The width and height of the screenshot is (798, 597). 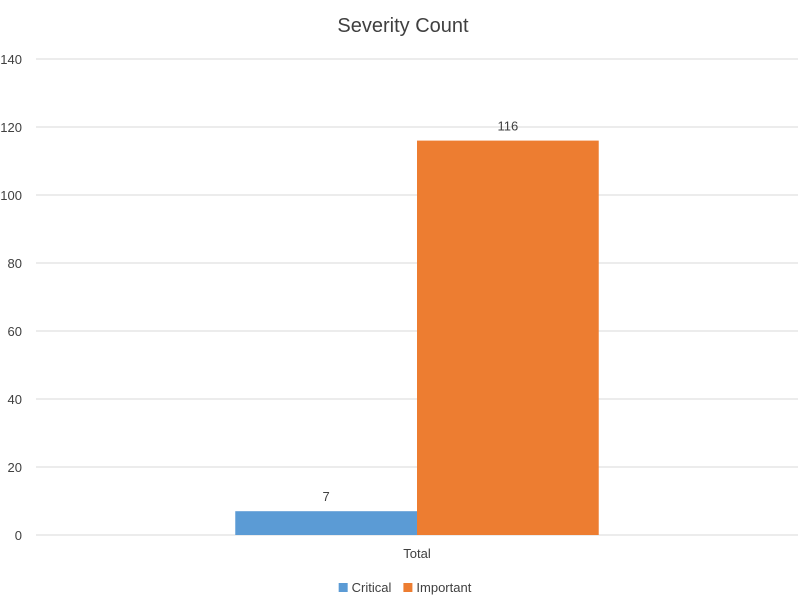 What do you see at coordinates (372, 587) in the screenshot?
I see `legend-label: Critical` at bounding box center [372, 587].